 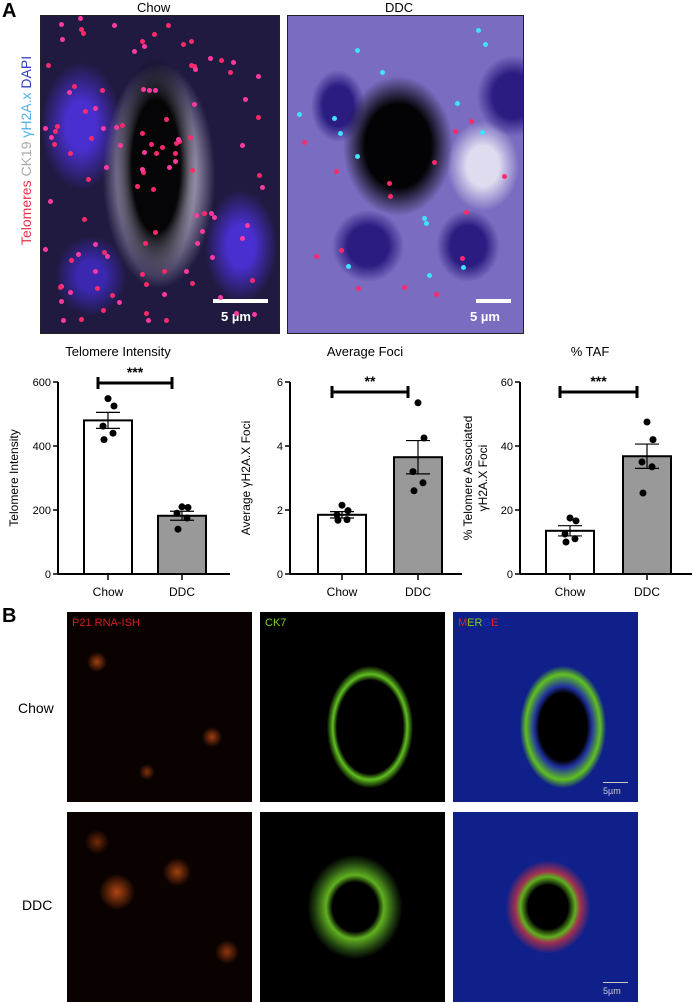 What do you see at coordinates (182, 592) in the screenshot?
I see `x-tick-label: DDC` at bounding box center [182, 592].